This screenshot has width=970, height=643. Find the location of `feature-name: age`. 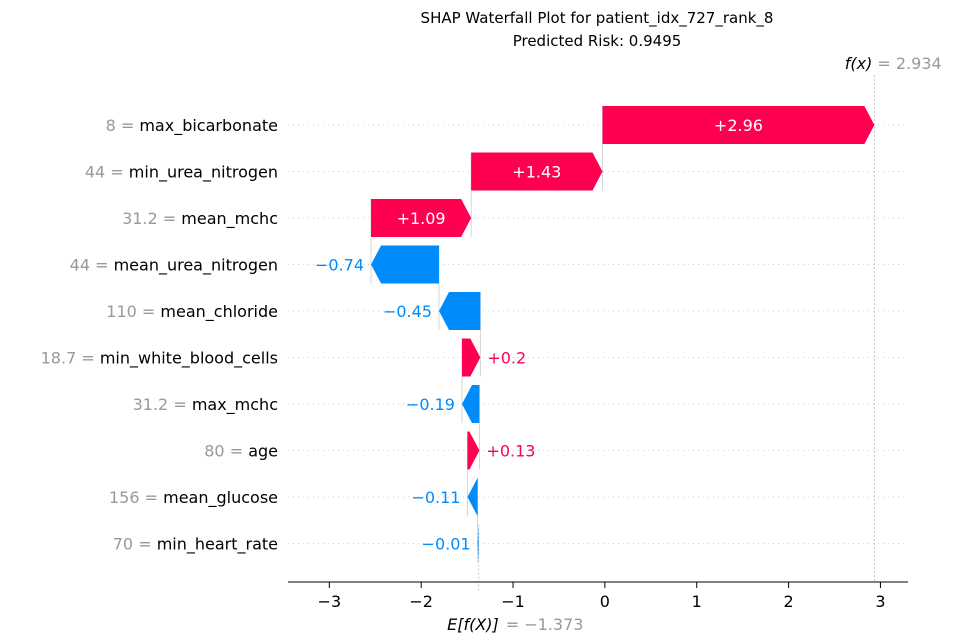

feature-name: age is located at coordinates (263, 451).